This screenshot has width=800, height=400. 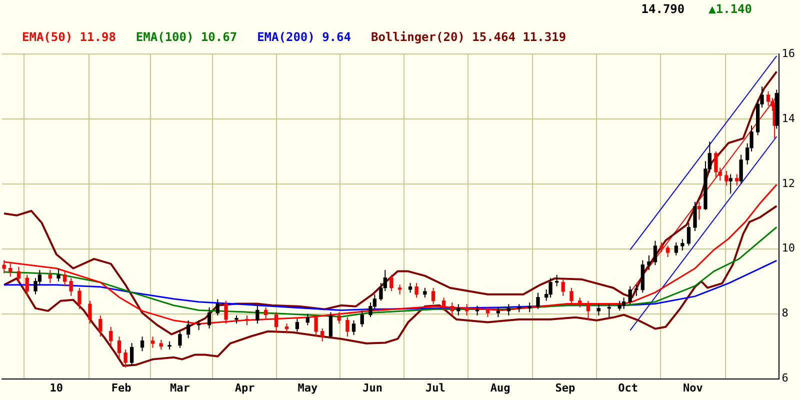 I want to click on x-tick-label: Nov, so click(x=693, y=387).